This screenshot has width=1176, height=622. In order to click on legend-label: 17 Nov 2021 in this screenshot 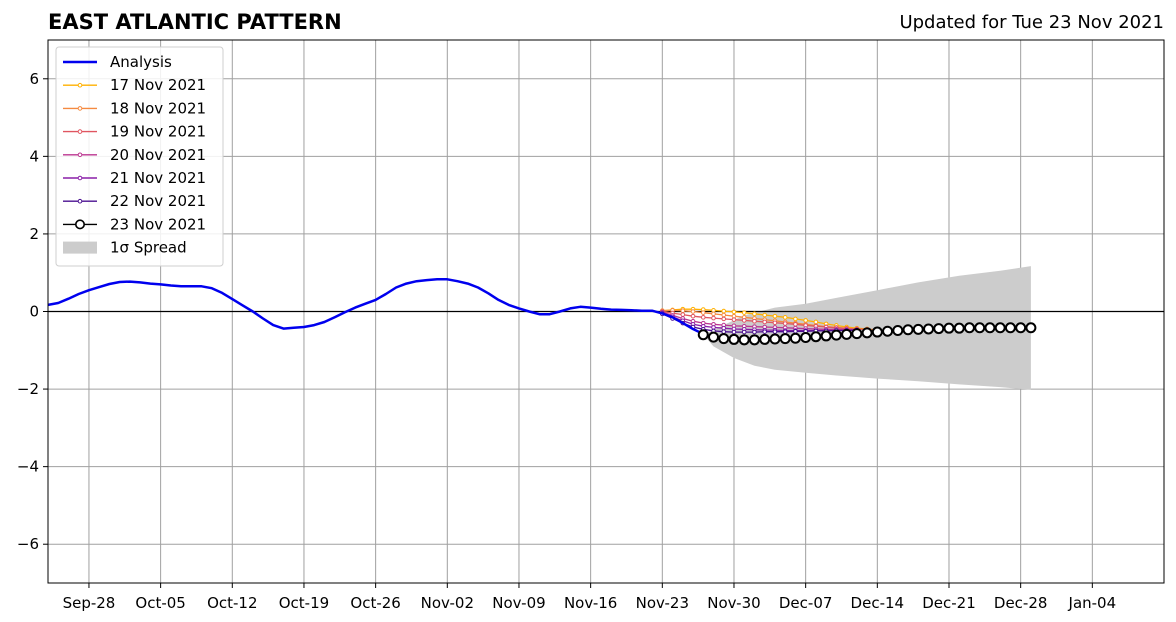, I will do `click(158, 85)`.